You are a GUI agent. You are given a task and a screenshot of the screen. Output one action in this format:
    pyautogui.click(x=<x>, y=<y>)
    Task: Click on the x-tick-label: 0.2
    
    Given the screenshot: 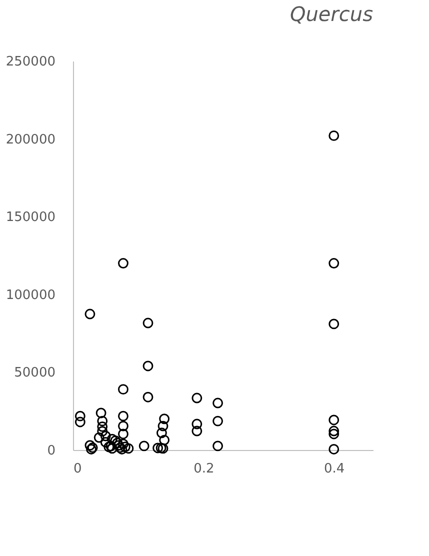 What is the action you would take?
    pyautogui.click(x=204, y=469)
    